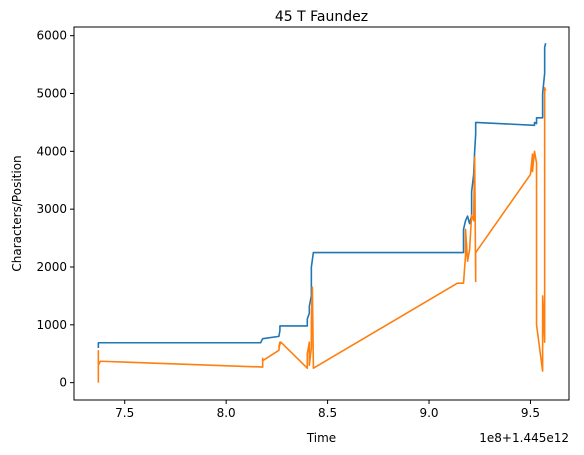 The width and height of the screenshot is (584, 455). Describe the element at coordinates (226, 413) in the screenshot. I see `x-tick-label: 8.0` at that location.